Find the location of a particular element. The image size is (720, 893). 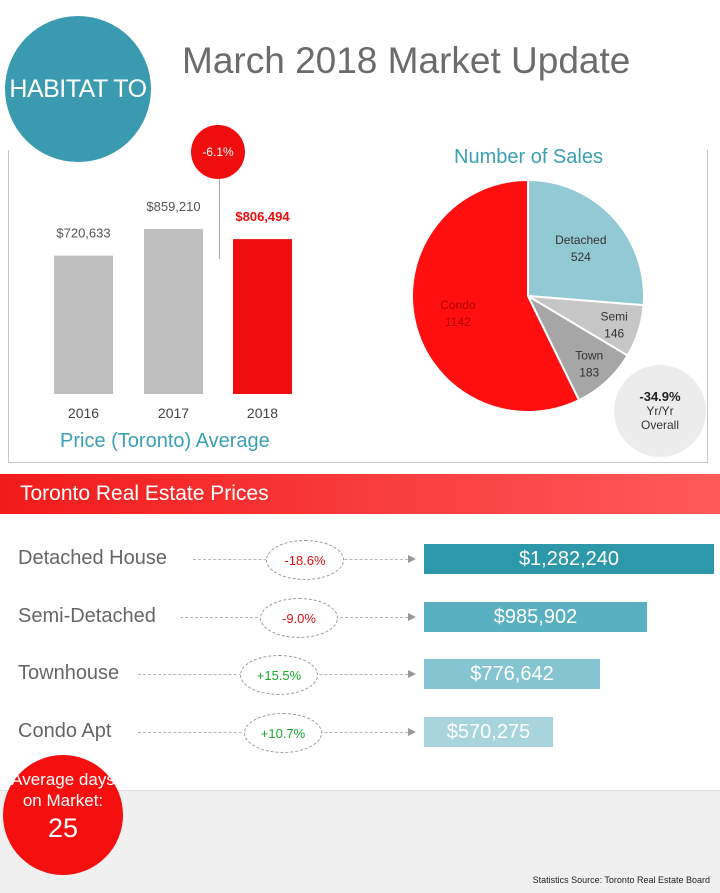

pie-slice-label: Town is located at coordinates (589, 356).